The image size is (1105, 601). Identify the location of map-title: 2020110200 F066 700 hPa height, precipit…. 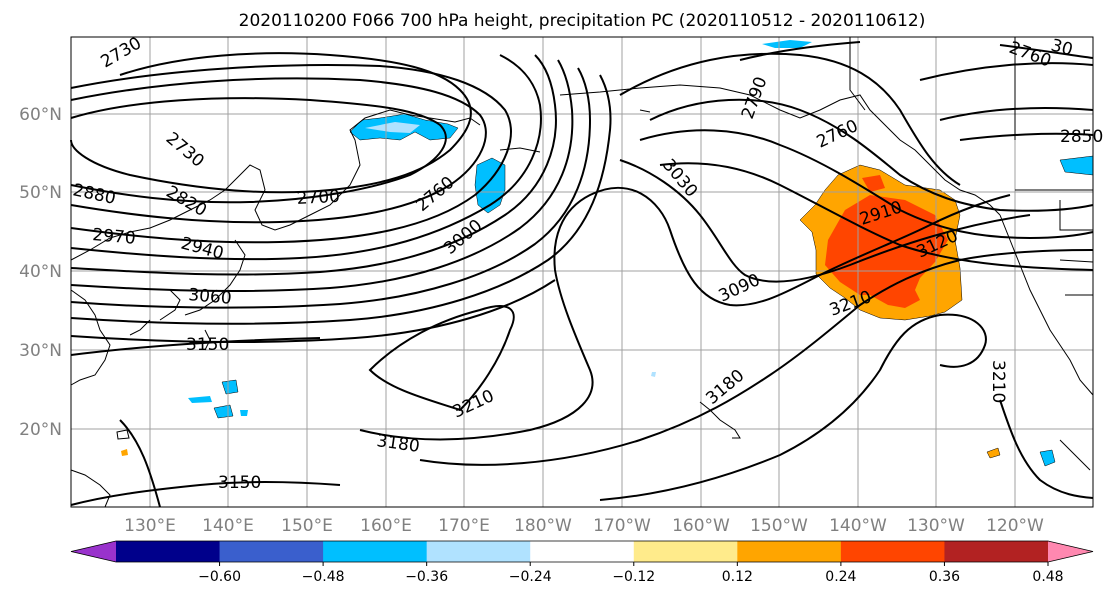
(582, 21).